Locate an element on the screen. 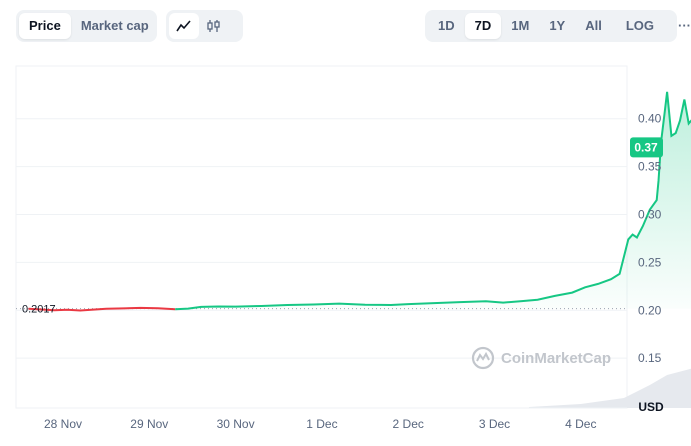 Image resolution: width=691 pixels, height=446 pixels. range-1d: 1D is located at coordinates (446, 25).